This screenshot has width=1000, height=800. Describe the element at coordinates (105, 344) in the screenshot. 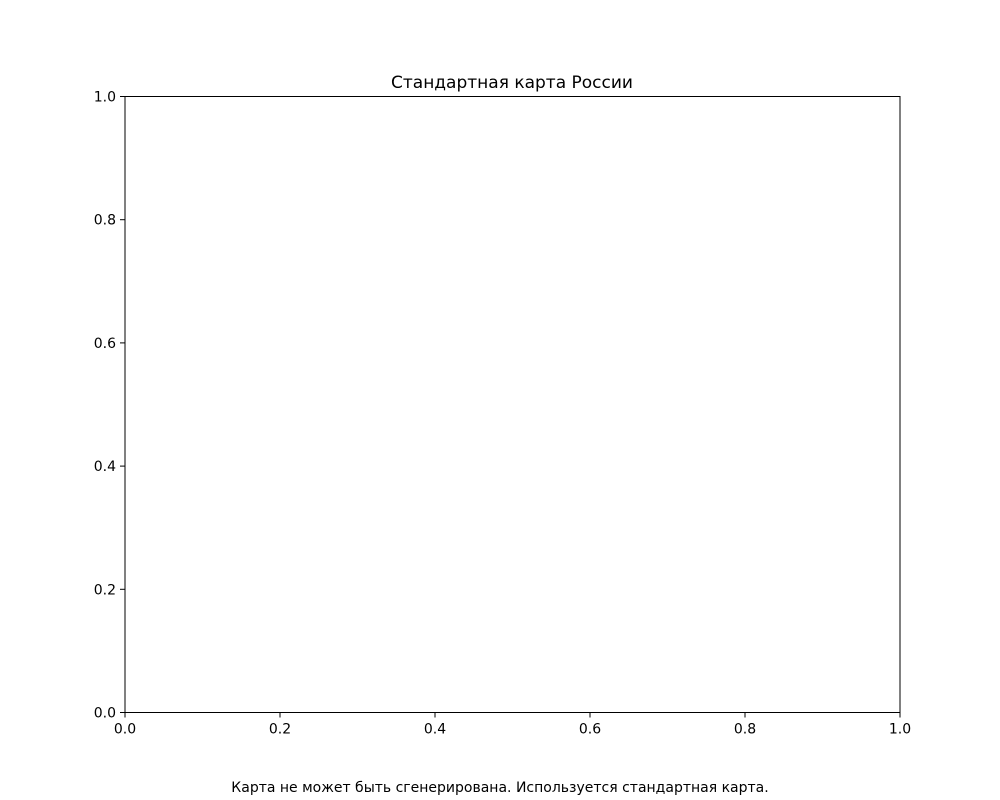

I see `y-tick-label: 0.6` at that location.